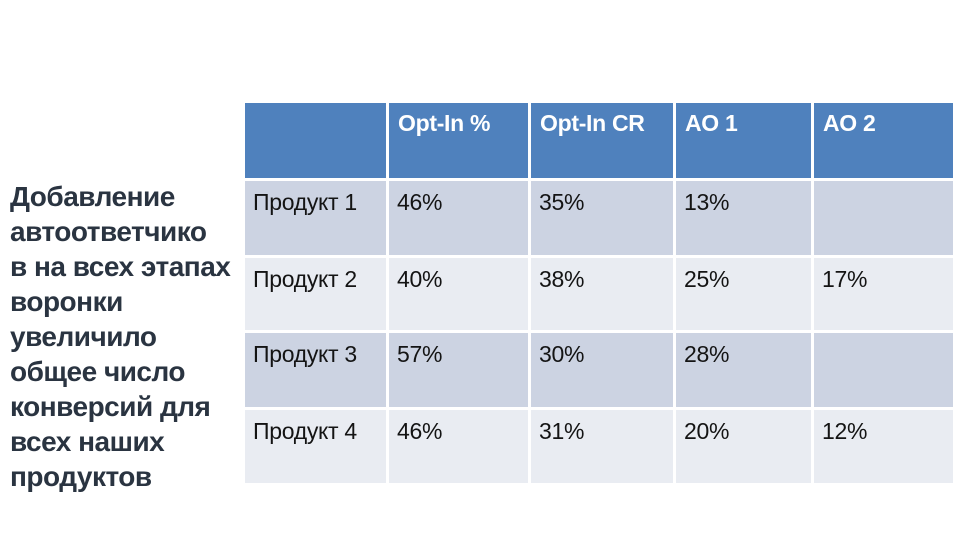  What do you see at coordinates (315, 446) in the screenshot?
I see `row-label: Продукт 4` at bounding box center [315, 446].